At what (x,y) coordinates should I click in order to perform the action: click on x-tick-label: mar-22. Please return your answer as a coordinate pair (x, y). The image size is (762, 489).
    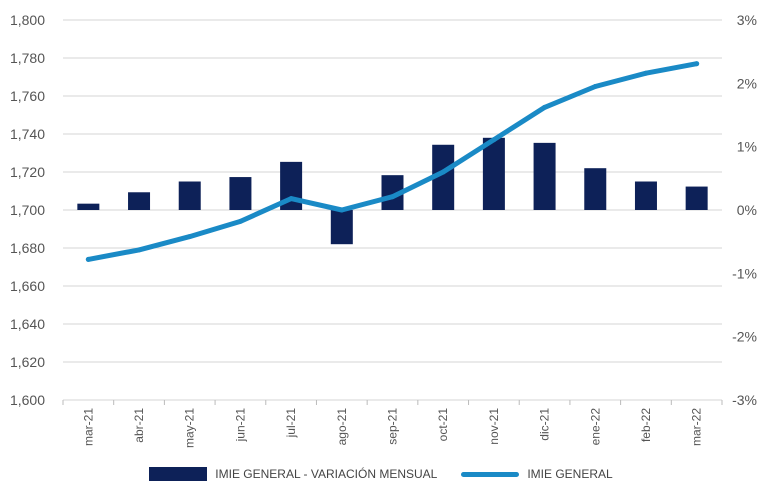
    Looking at the image, I should click on (697, 427).